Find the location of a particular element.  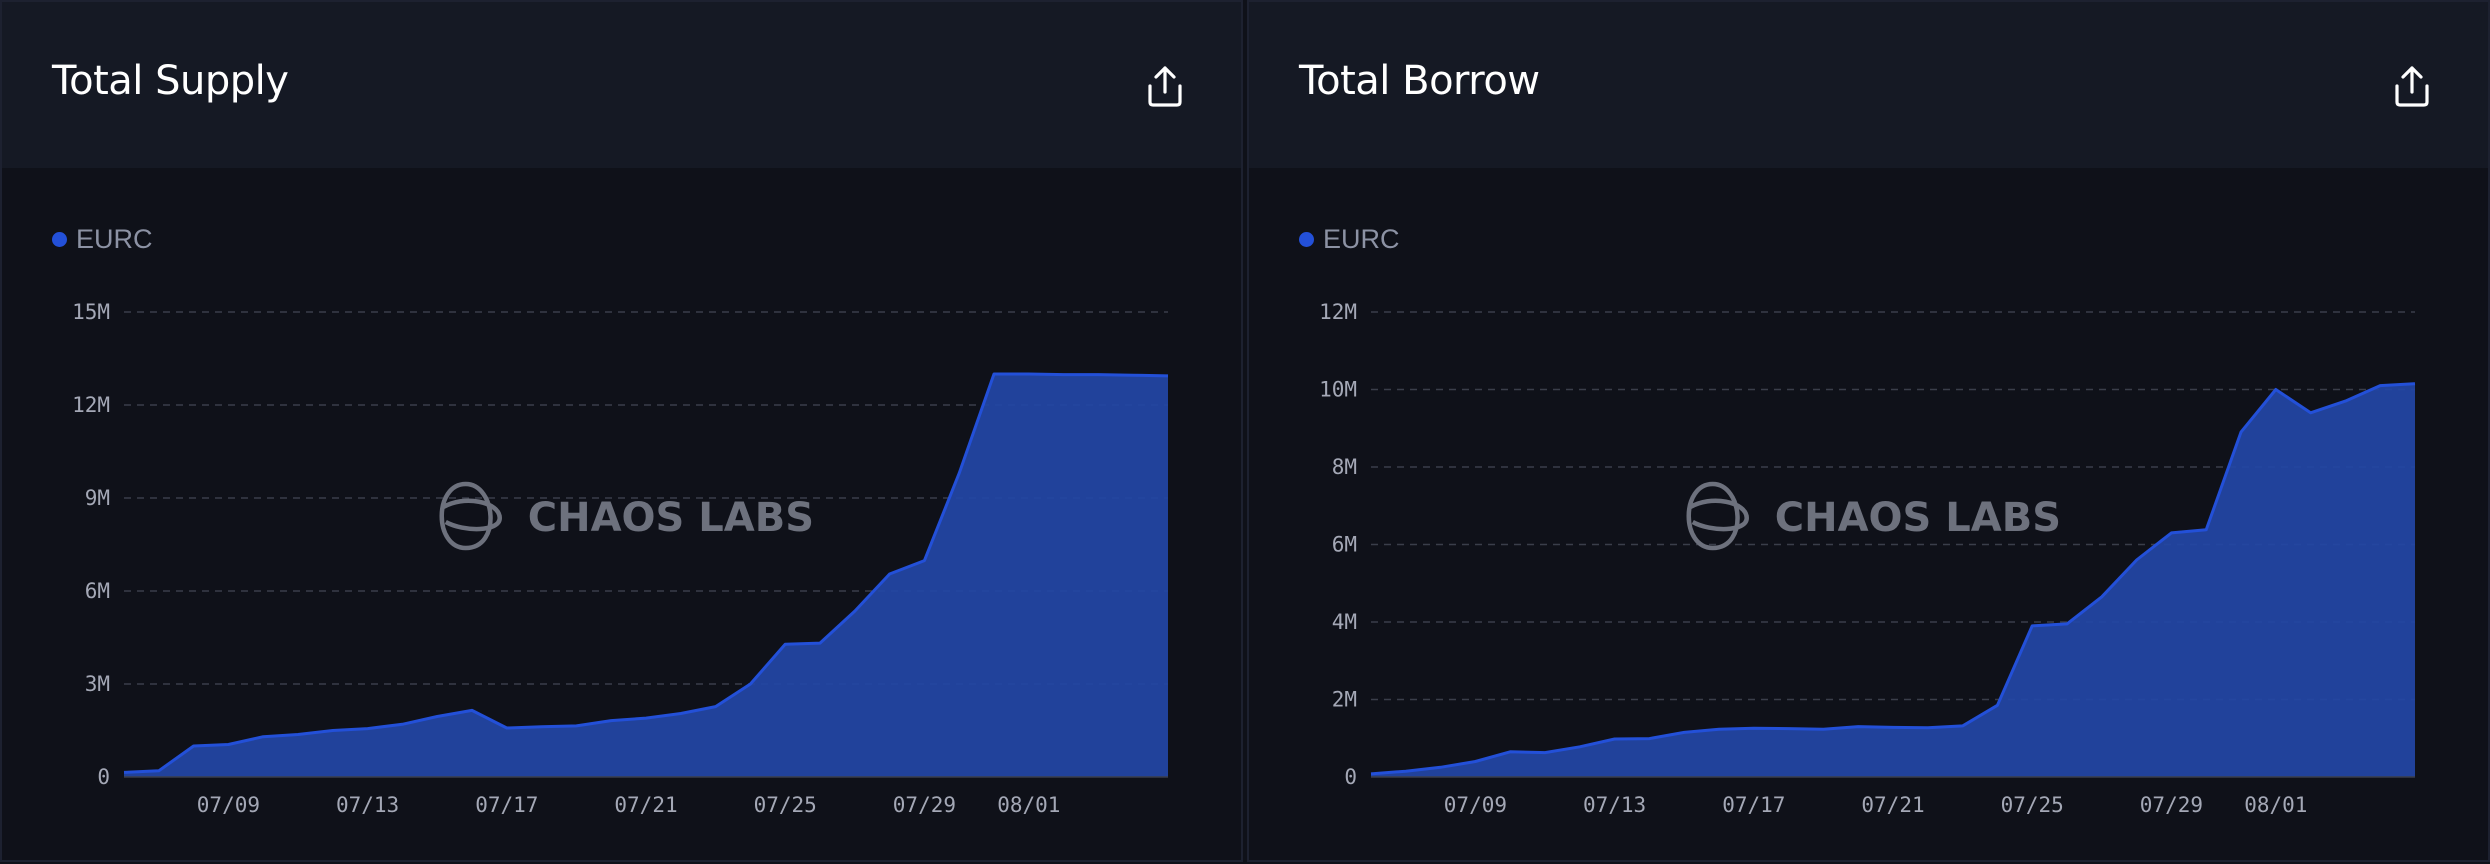

y-tick-label: 8M is located at coordinates (1344, 467).